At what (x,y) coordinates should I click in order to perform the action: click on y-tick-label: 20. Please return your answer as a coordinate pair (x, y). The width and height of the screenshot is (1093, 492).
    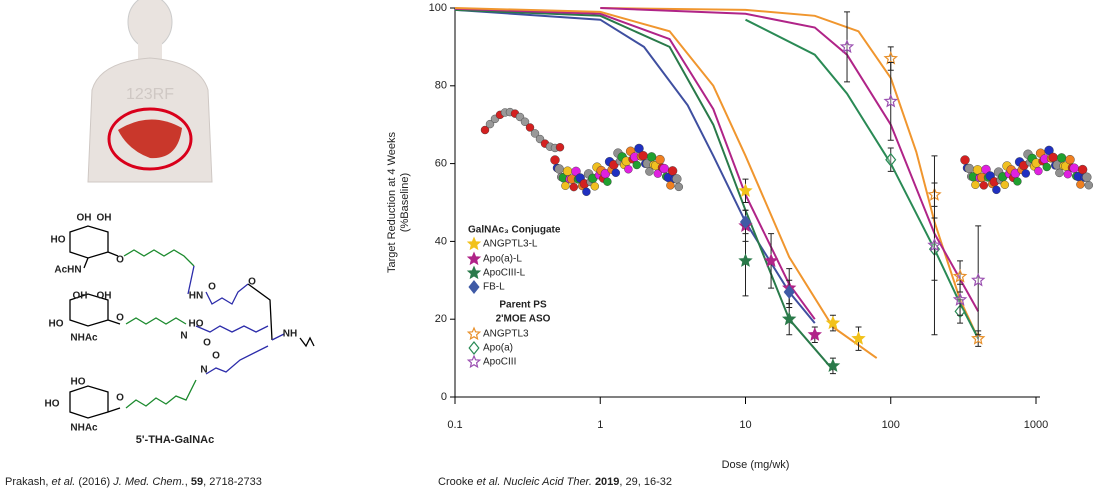
    Looking at the image, I should click on (441, 319).